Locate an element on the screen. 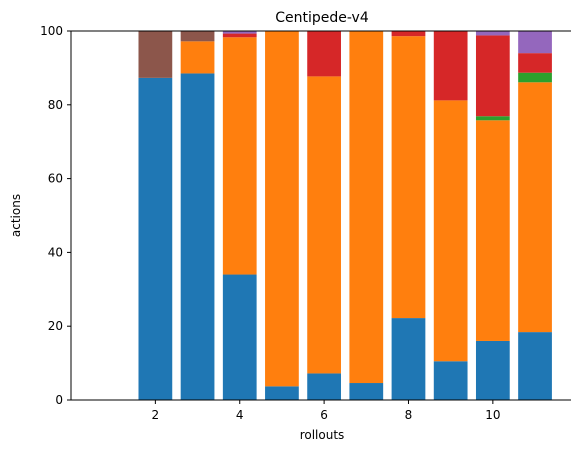 The height and width of the screenshot is (453, 571). bar-segment-x5-s1 is located at coordinates (282, 209).